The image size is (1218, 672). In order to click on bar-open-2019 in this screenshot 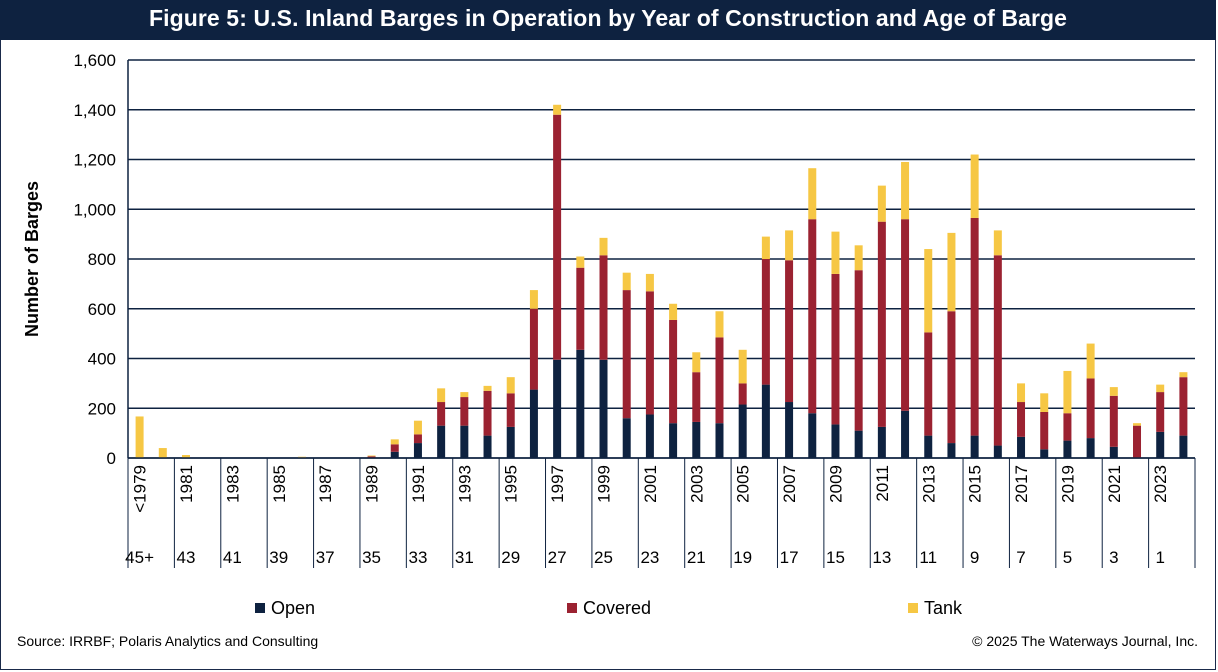, I will do `click(1067, 449)`.